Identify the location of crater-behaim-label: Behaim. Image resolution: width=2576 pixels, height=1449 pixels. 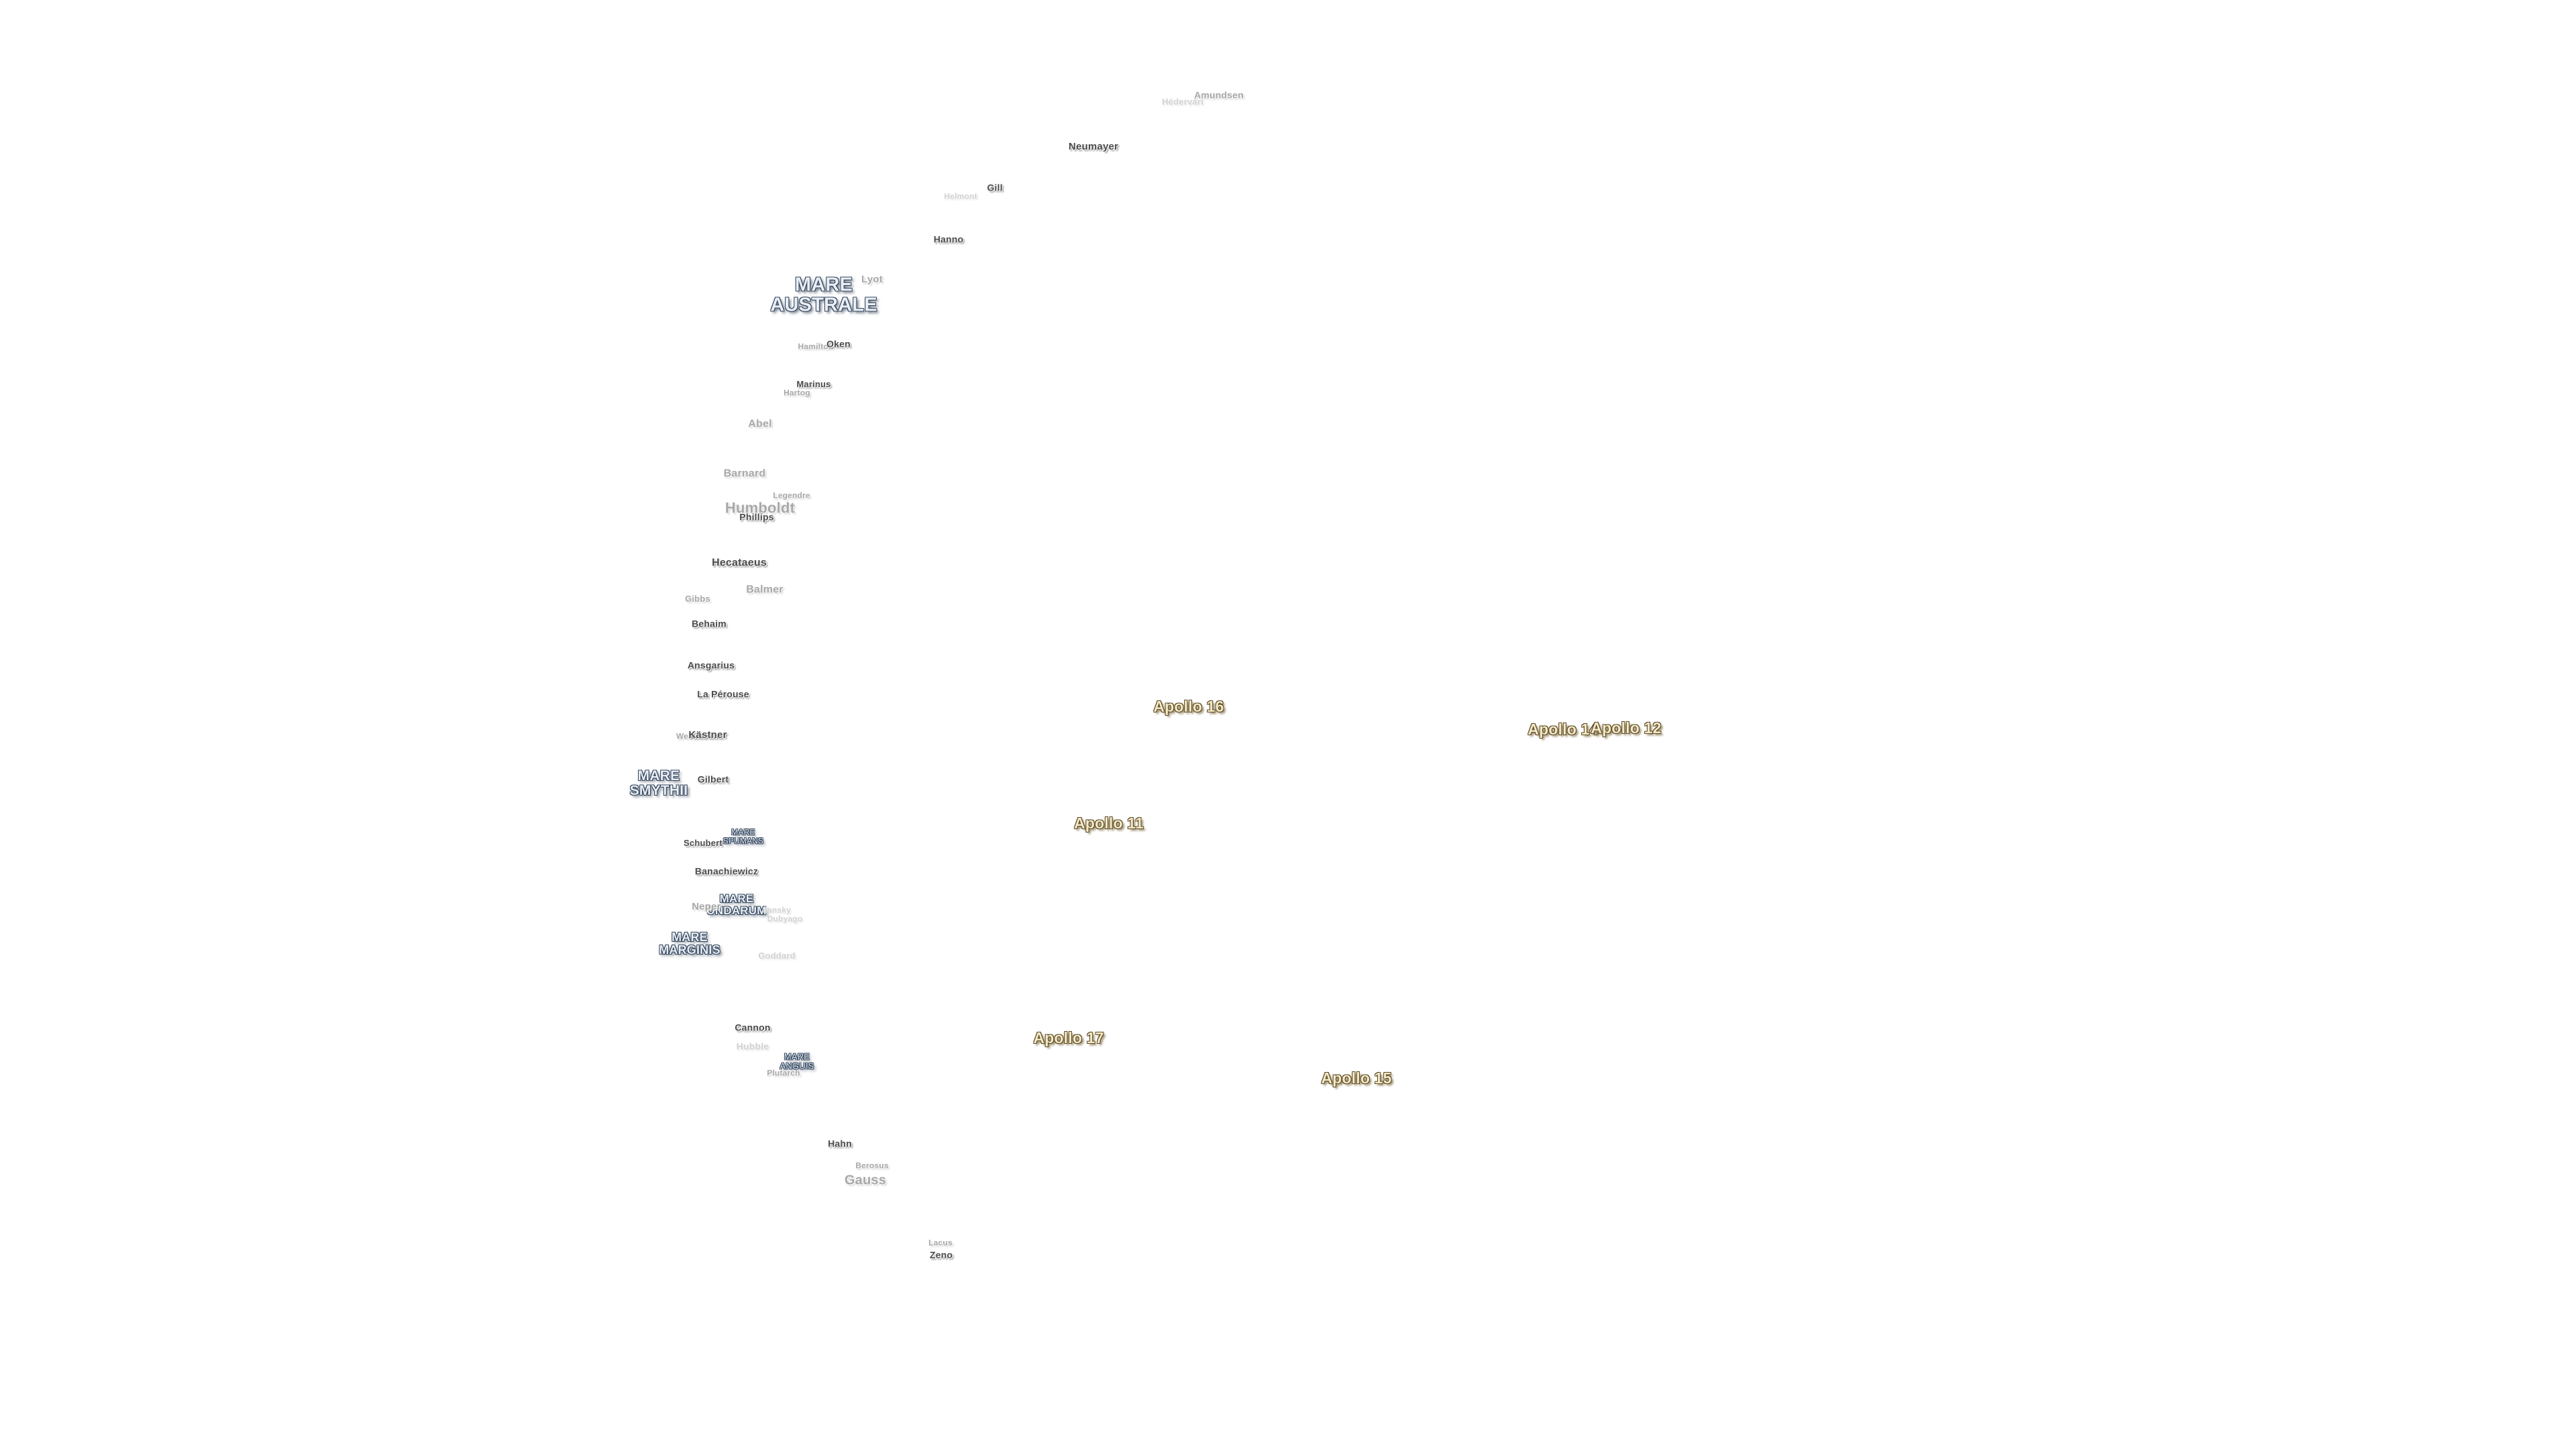
(709, 623).